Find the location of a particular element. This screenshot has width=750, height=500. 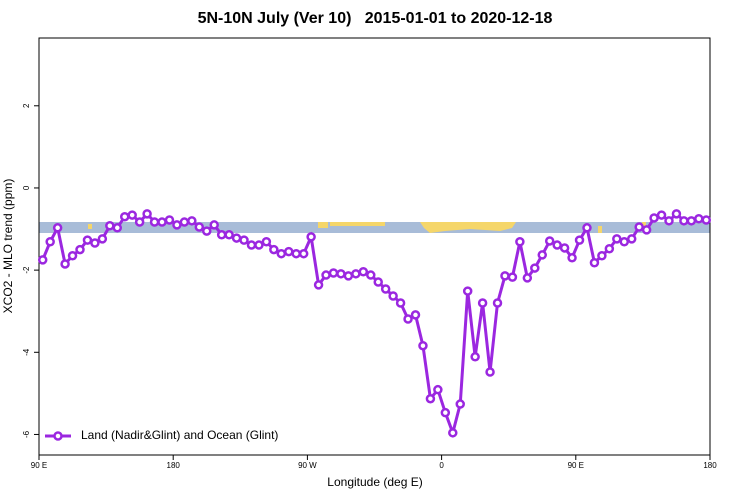

legend-entry: Land (Nadir&Glint) and Ocean (Glint) is located at coordinates (161, 435).